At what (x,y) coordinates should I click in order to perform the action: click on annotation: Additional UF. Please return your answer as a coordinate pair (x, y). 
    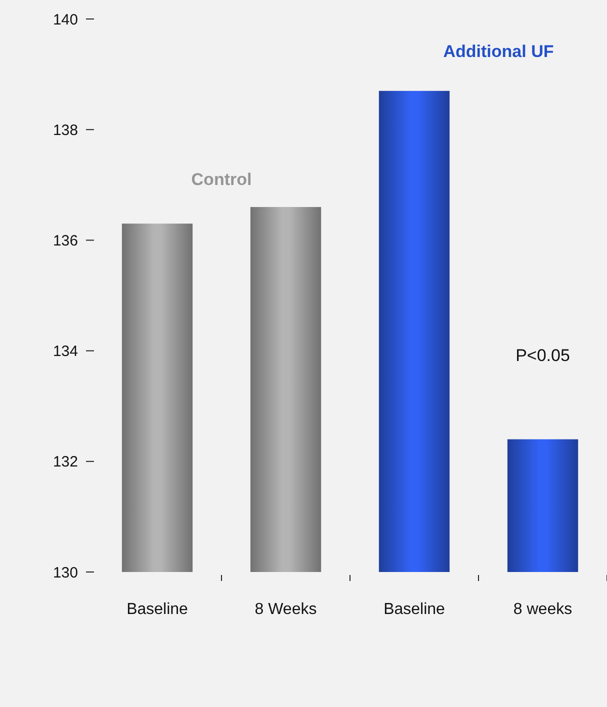
    Looking at the image, I should click on (498, 51).